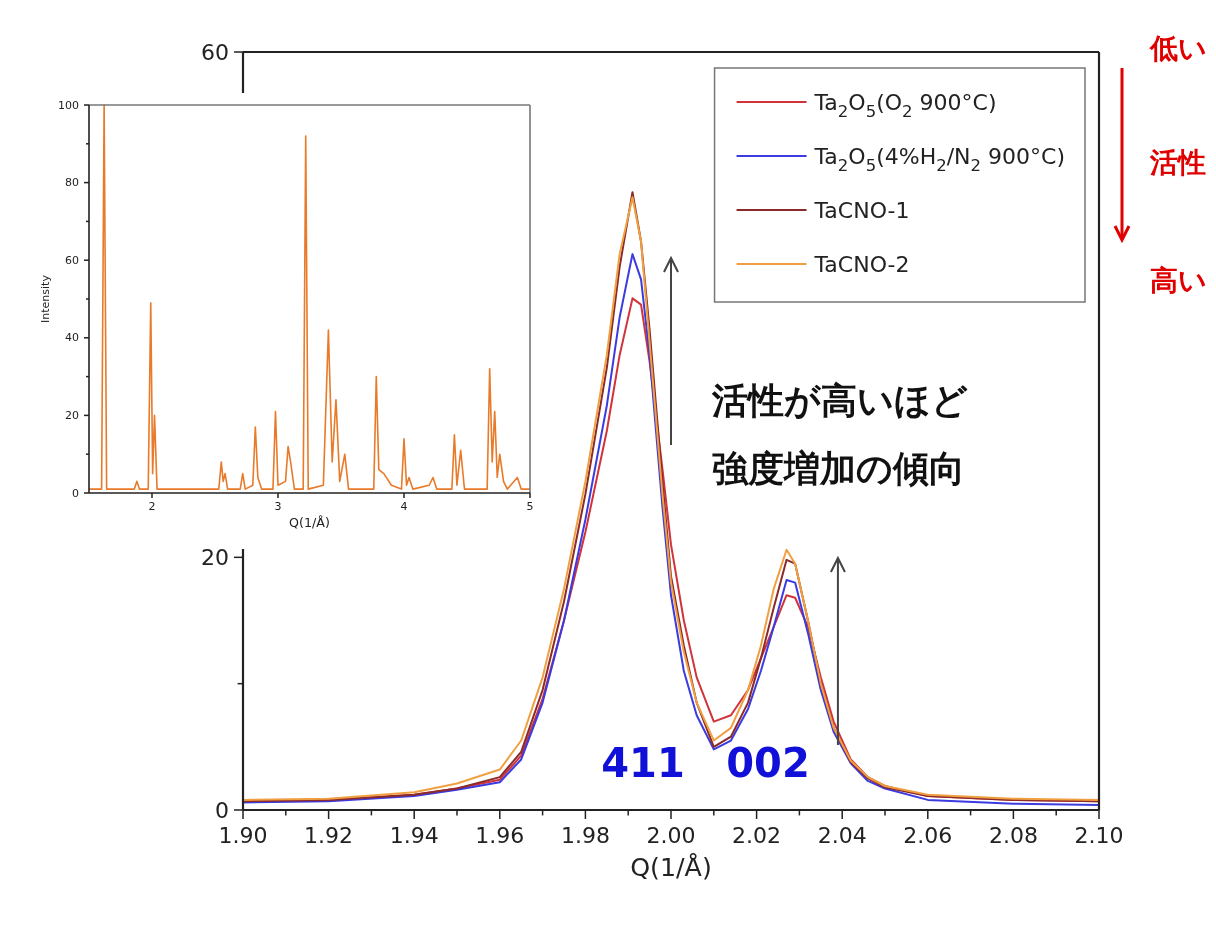 This screenshot has width=1216, height=927. Describe the element at coordinates (905, 105) in the screenshot. I see `legend-label: Ta$_{2}$O$_{5}$(O$_{2}$ 900°C)` at that location.